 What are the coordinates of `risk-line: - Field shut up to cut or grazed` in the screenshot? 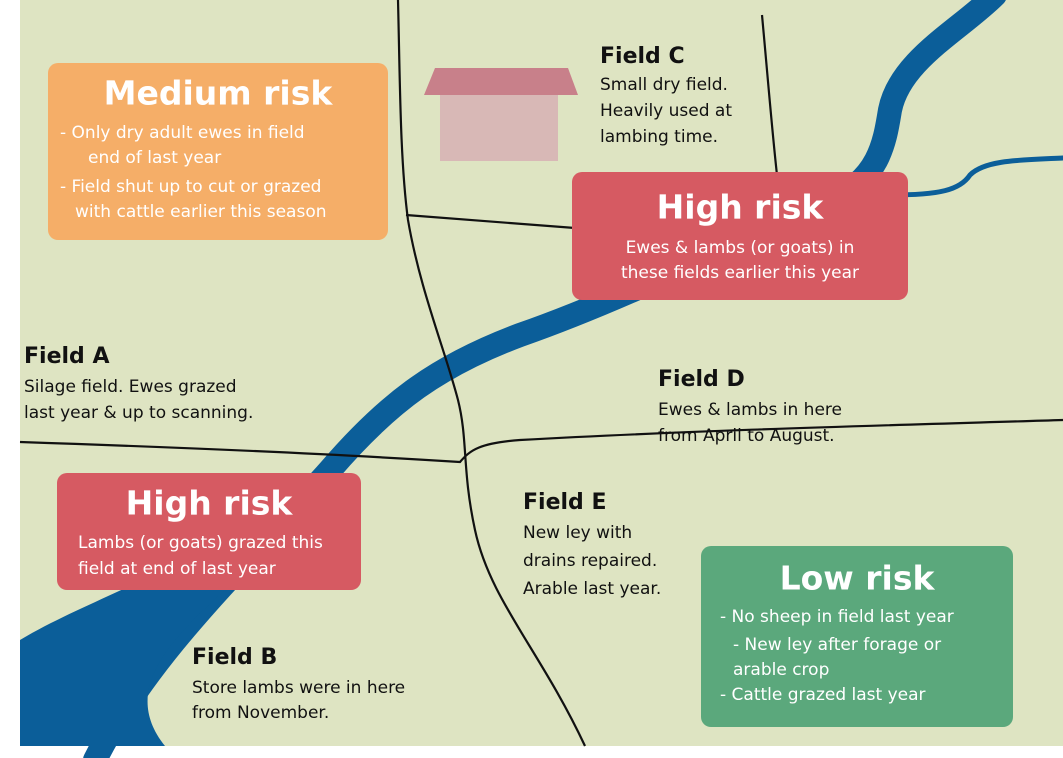 It's located at (190, 187).